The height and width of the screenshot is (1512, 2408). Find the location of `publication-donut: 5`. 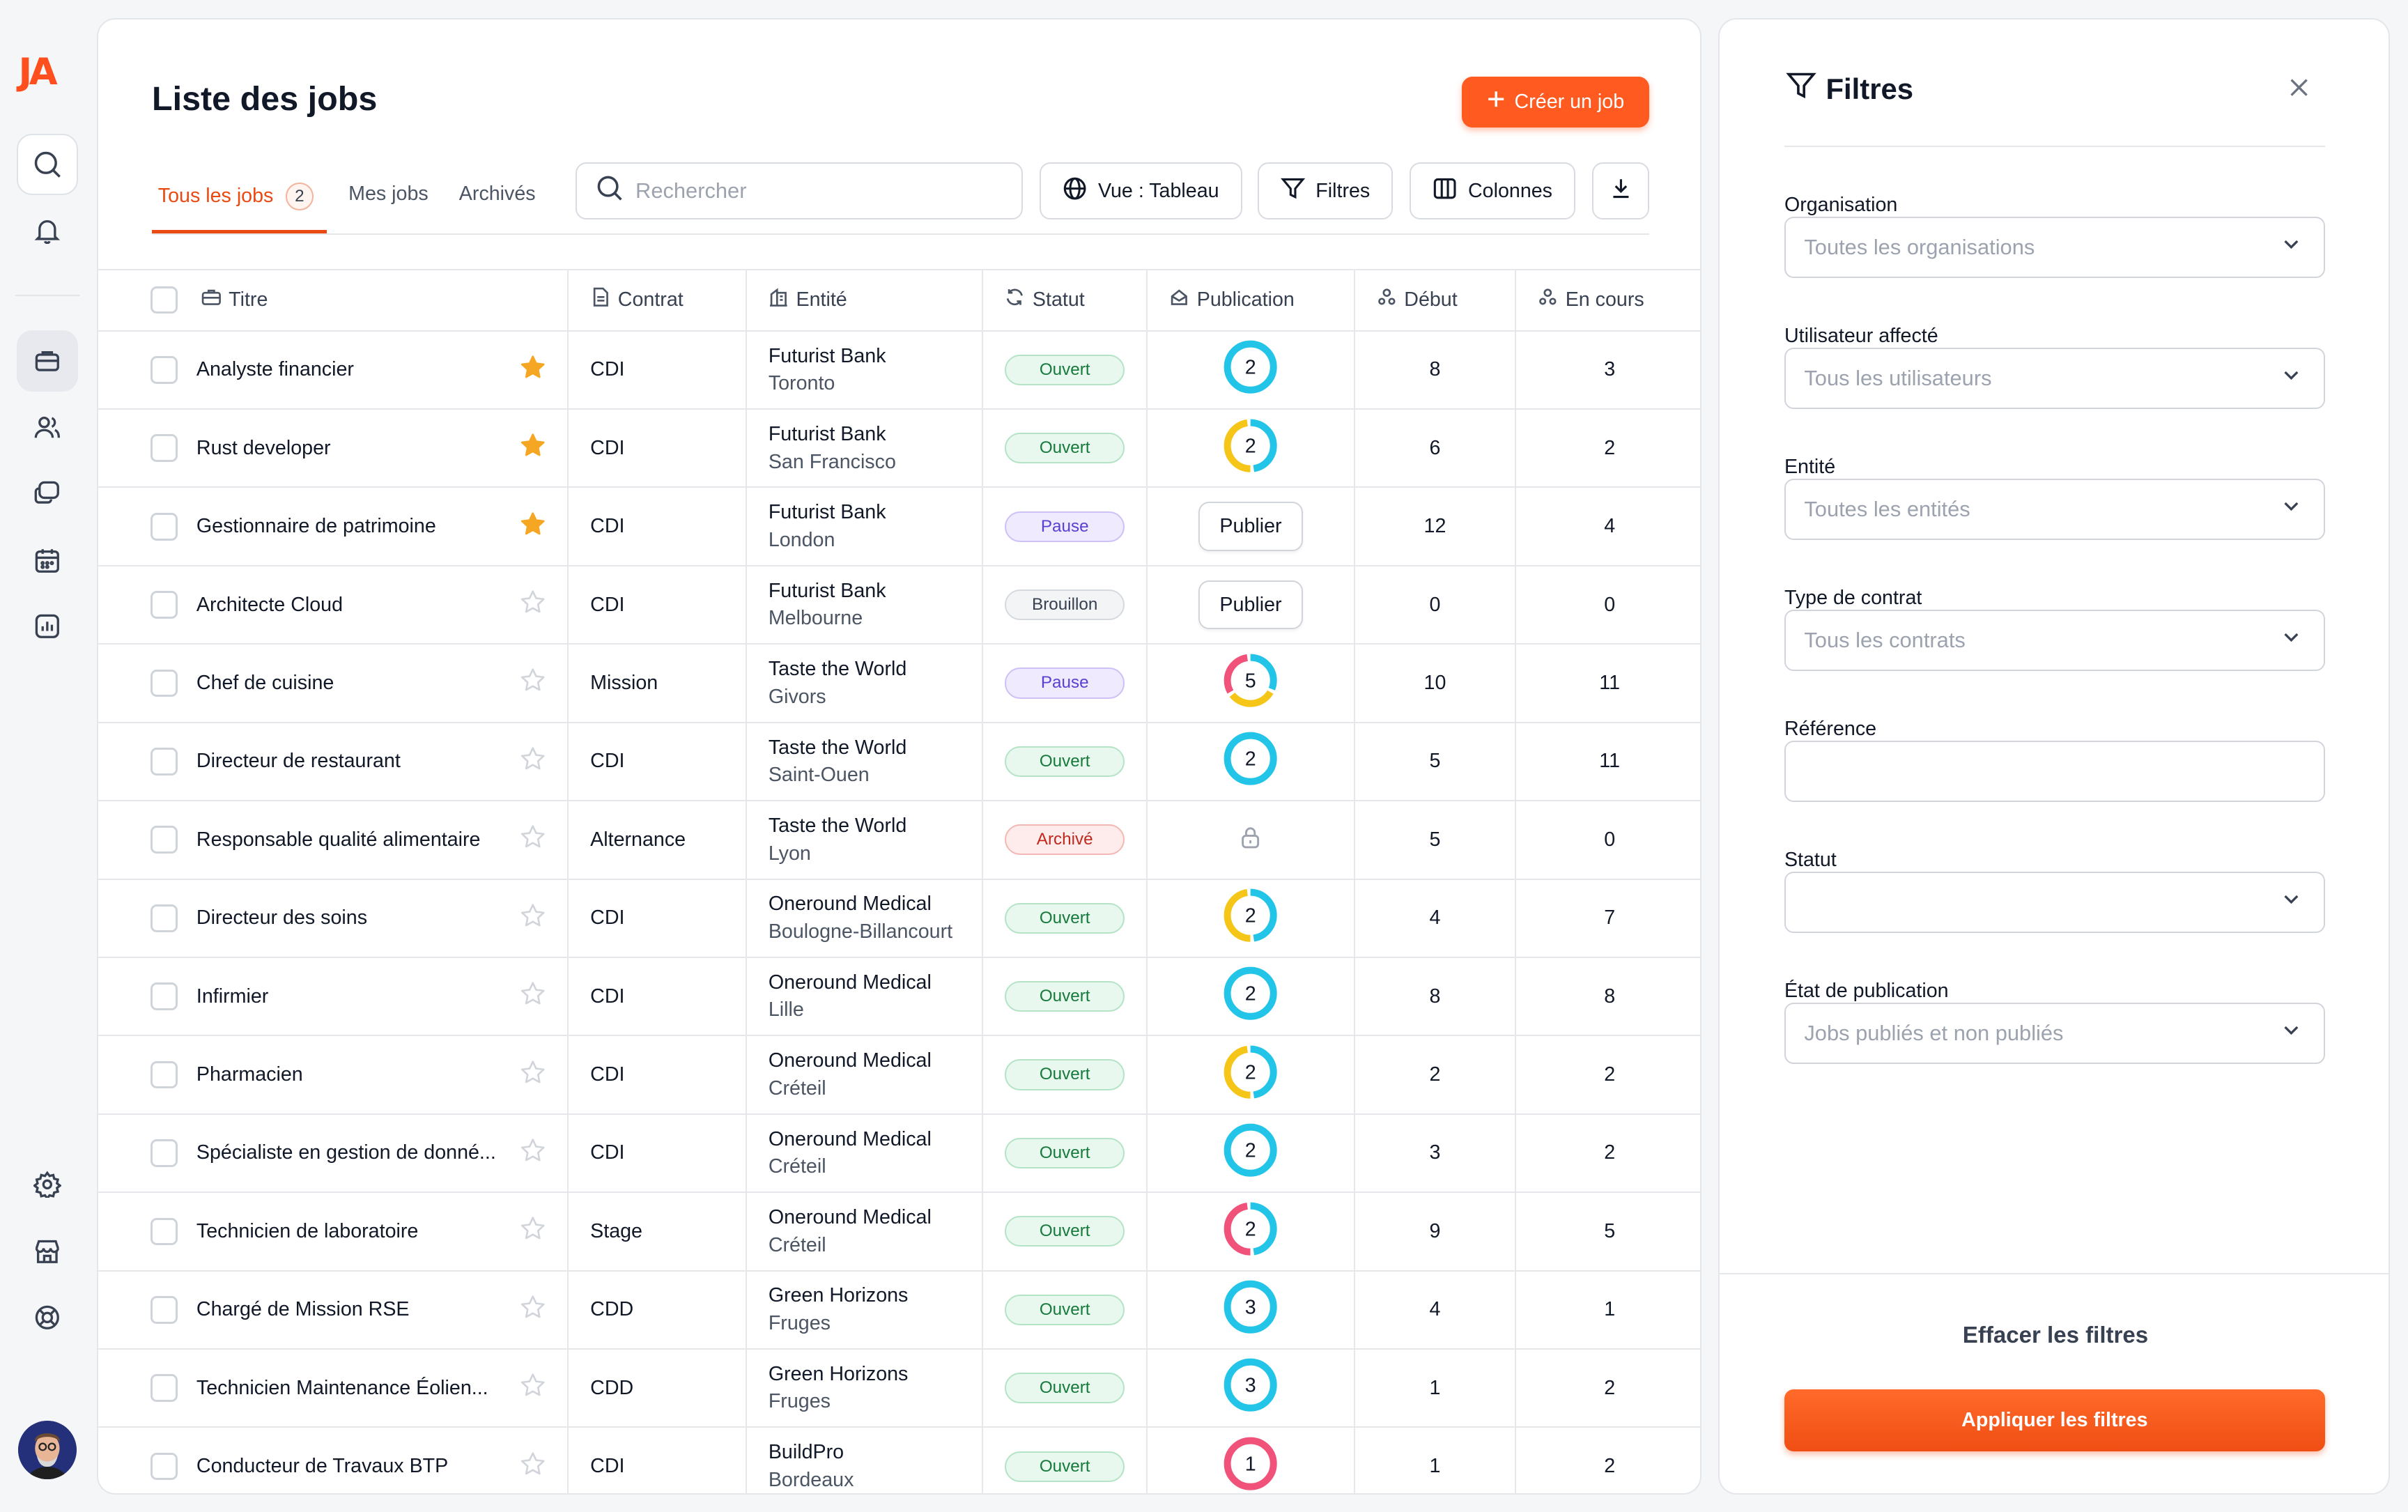

publication-donut: 5 is located at coordinates (1251, 683).